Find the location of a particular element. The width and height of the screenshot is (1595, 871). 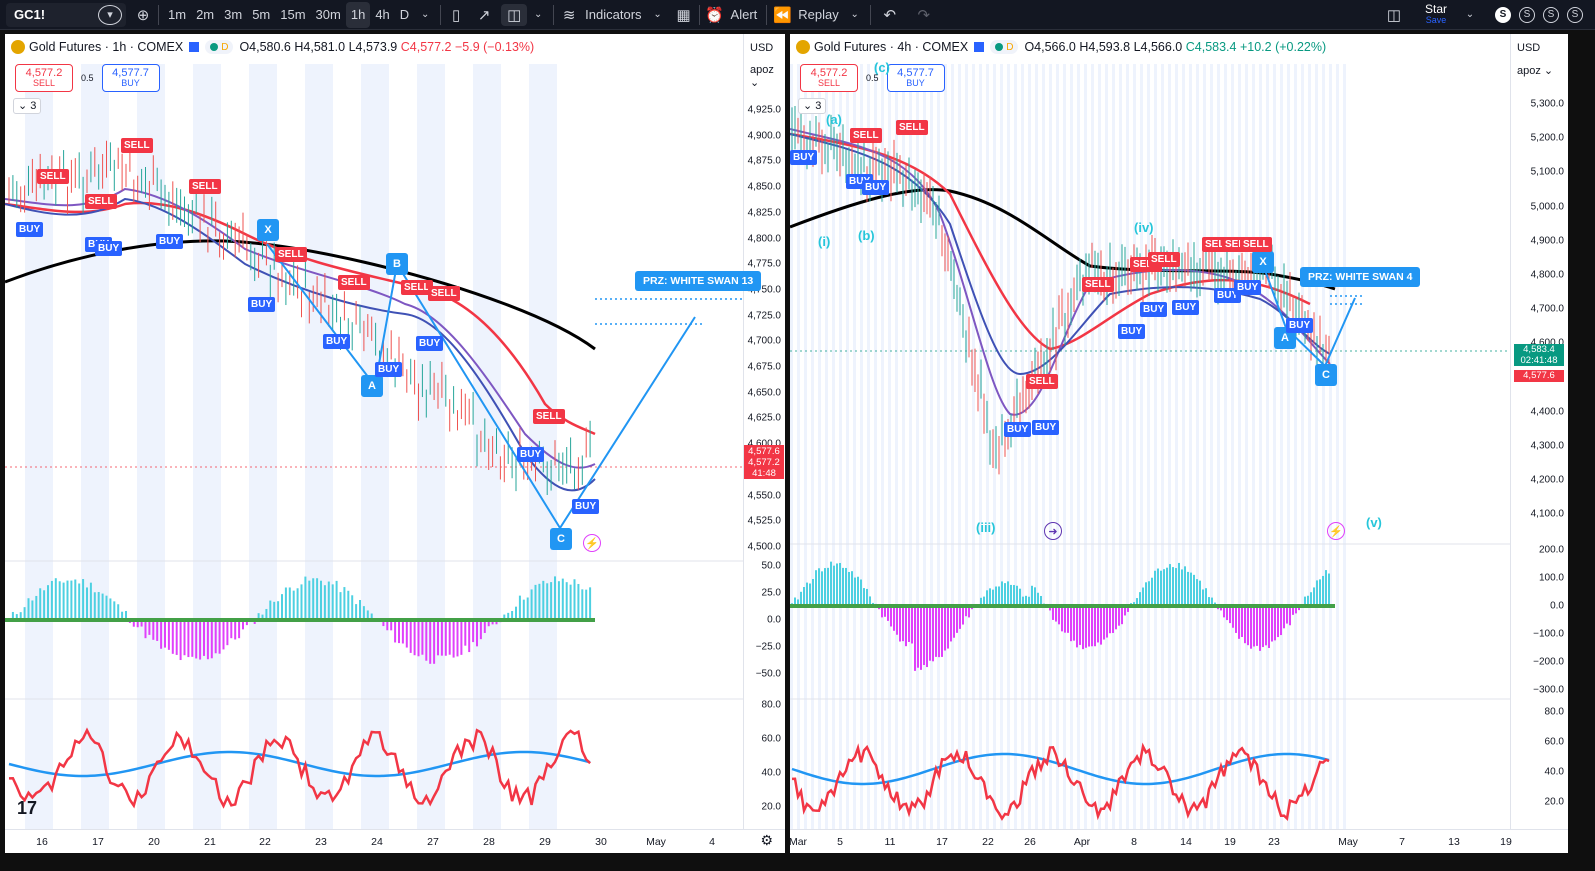

tradingview-logo: 17 is located at coordinates (27, 808).